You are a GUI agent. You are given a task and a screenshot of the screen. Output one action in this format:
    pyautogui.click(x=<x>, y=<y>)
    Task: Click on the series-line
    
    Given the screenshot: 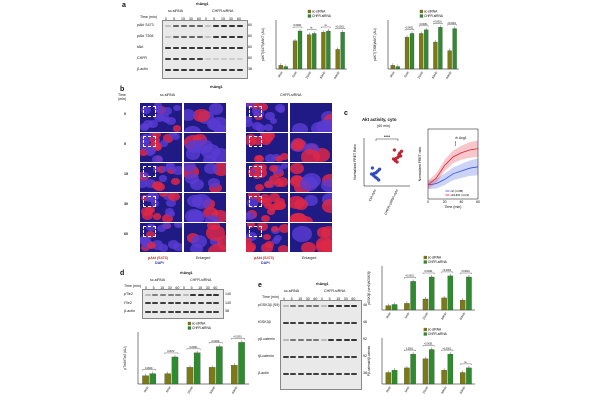 What is the action you would take?
    pyautogui.click(x=453, y=176)
    